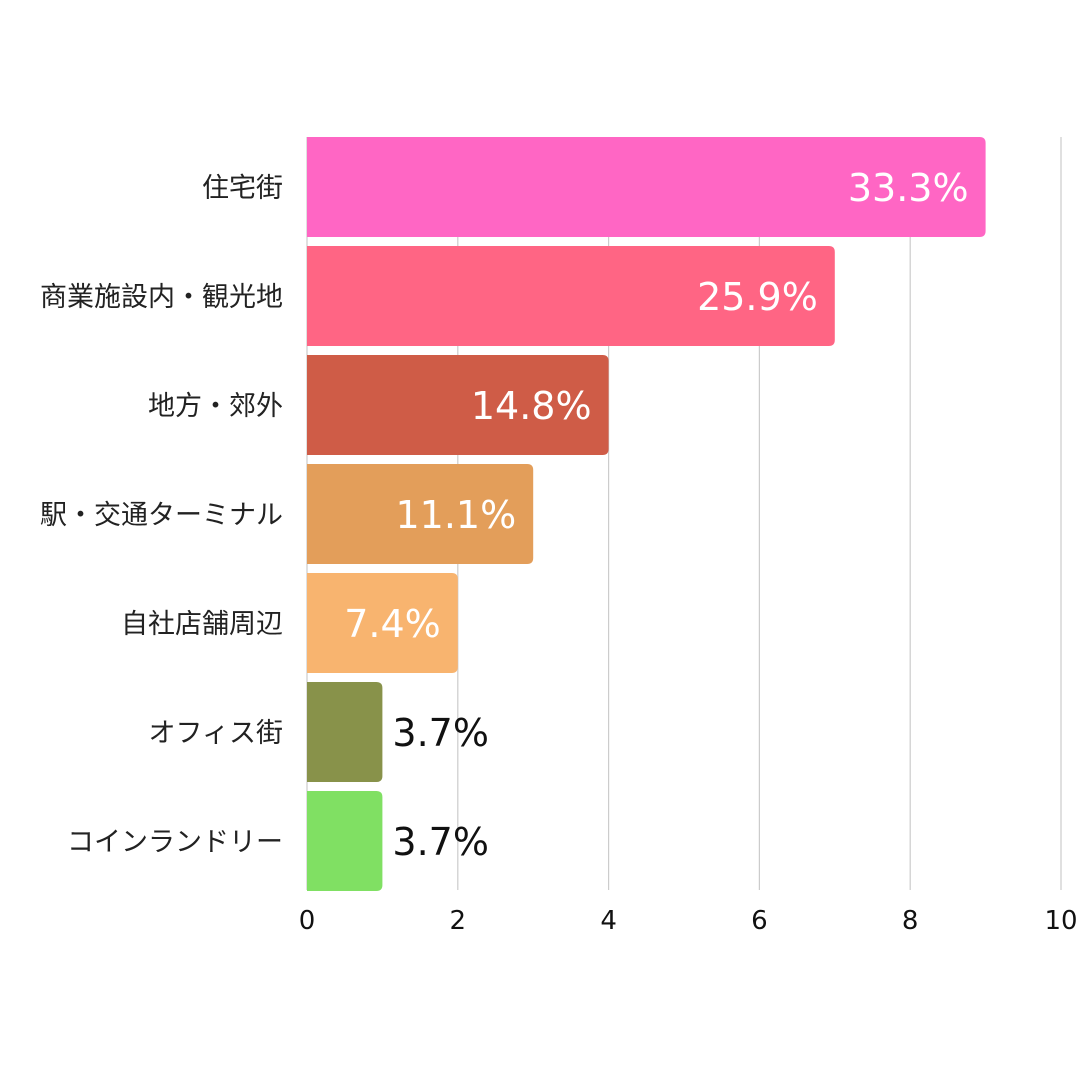 This screenshot has width=1080, height=1084. I want to click on x-tick-label: 10, so click(1060, 921).